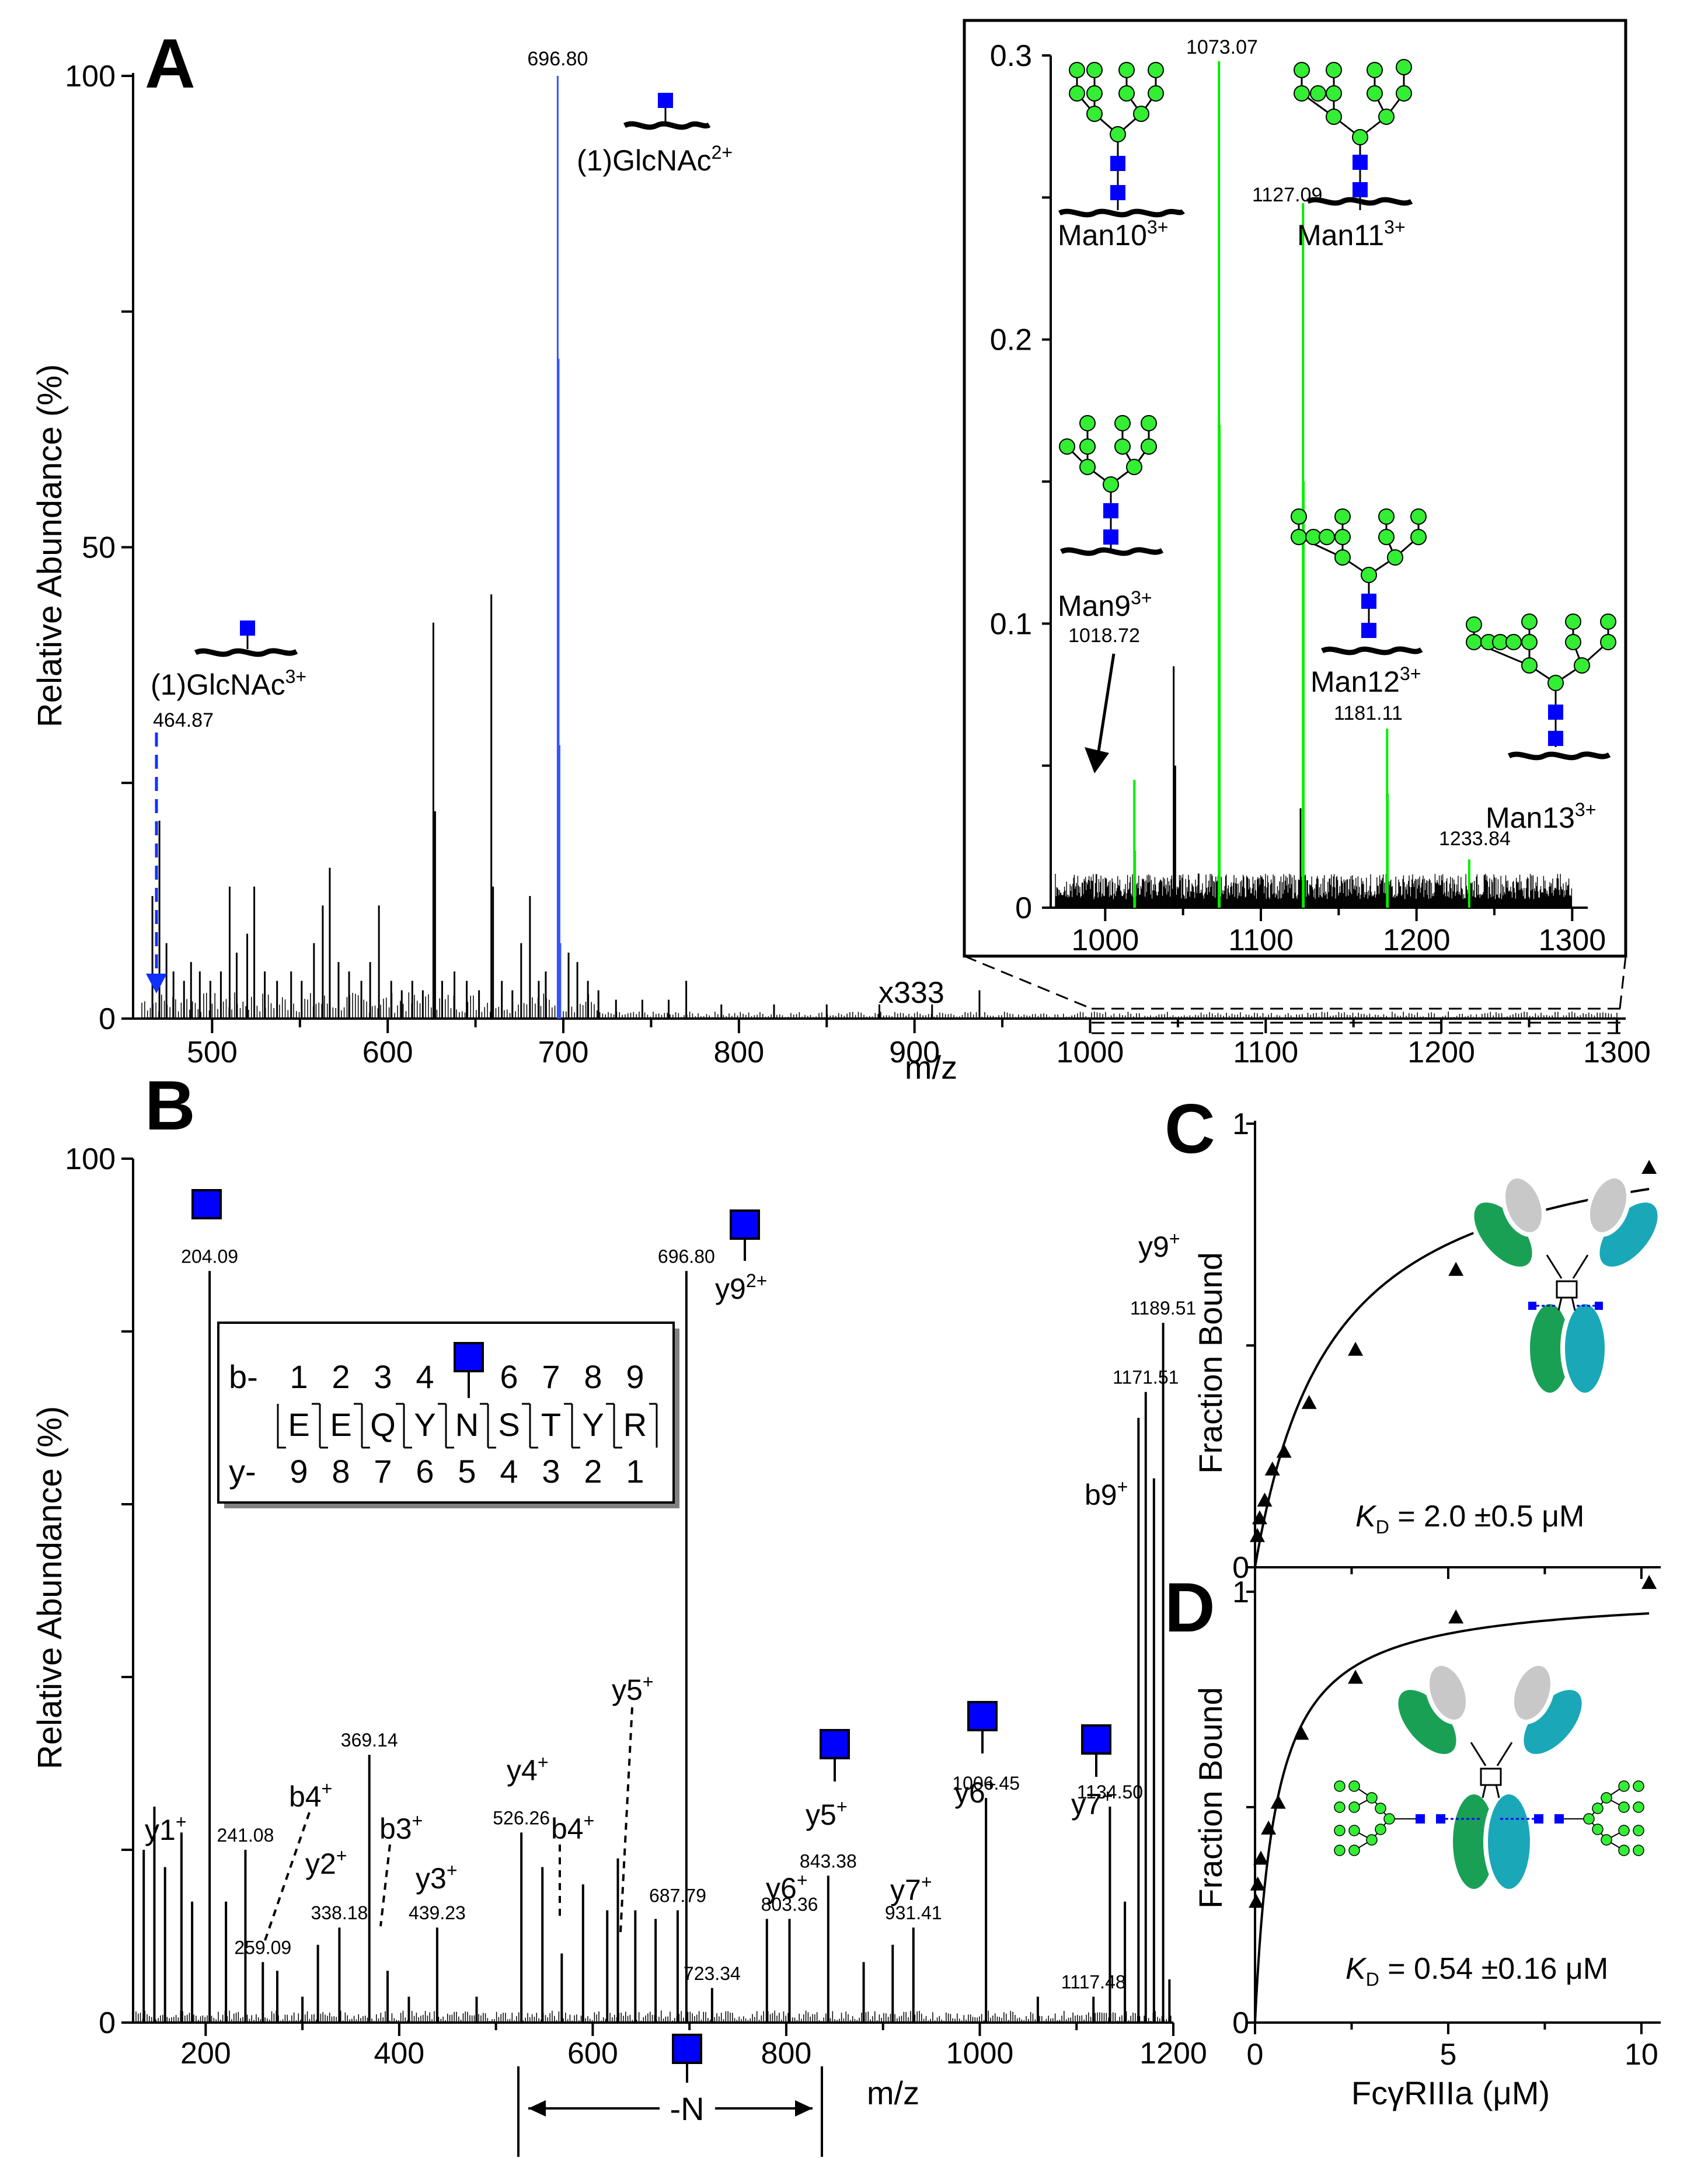  I want to click on panel-d-x-axis-label: FcγRIIIa (μM), so click(1450, 2093).